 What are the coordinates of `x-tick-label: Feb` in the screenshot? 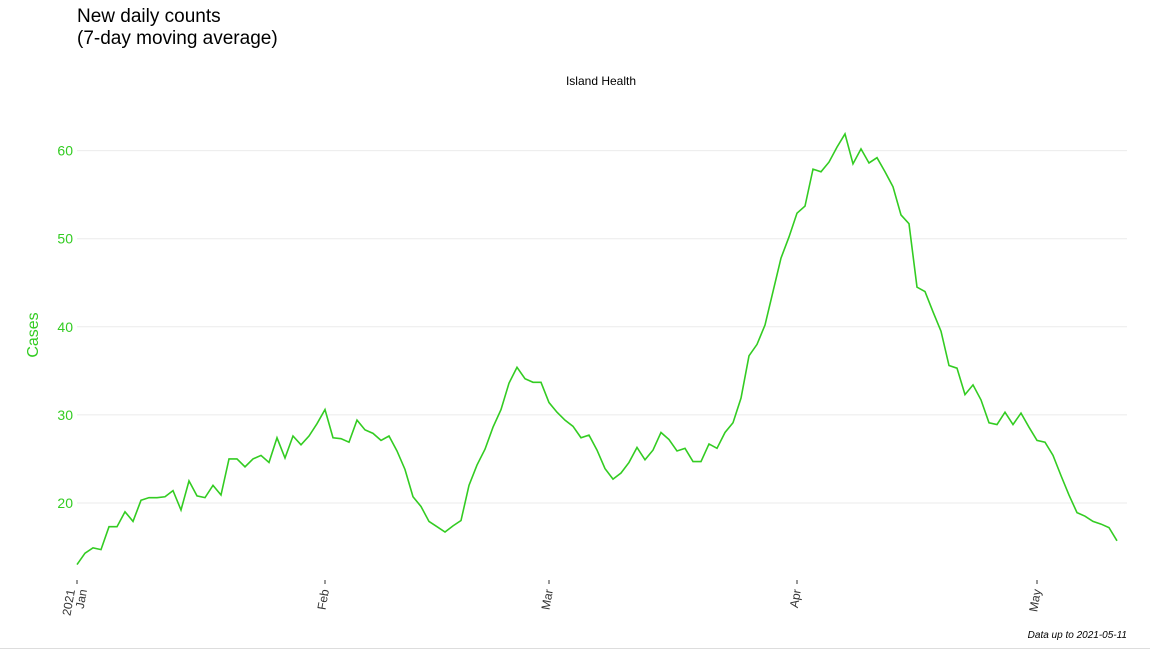 It's located at (323, 599).